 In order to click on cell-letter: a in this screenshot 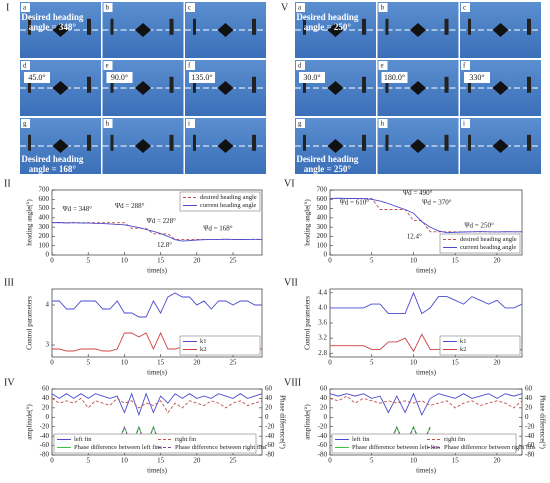, I will do `click(25, 8)`.